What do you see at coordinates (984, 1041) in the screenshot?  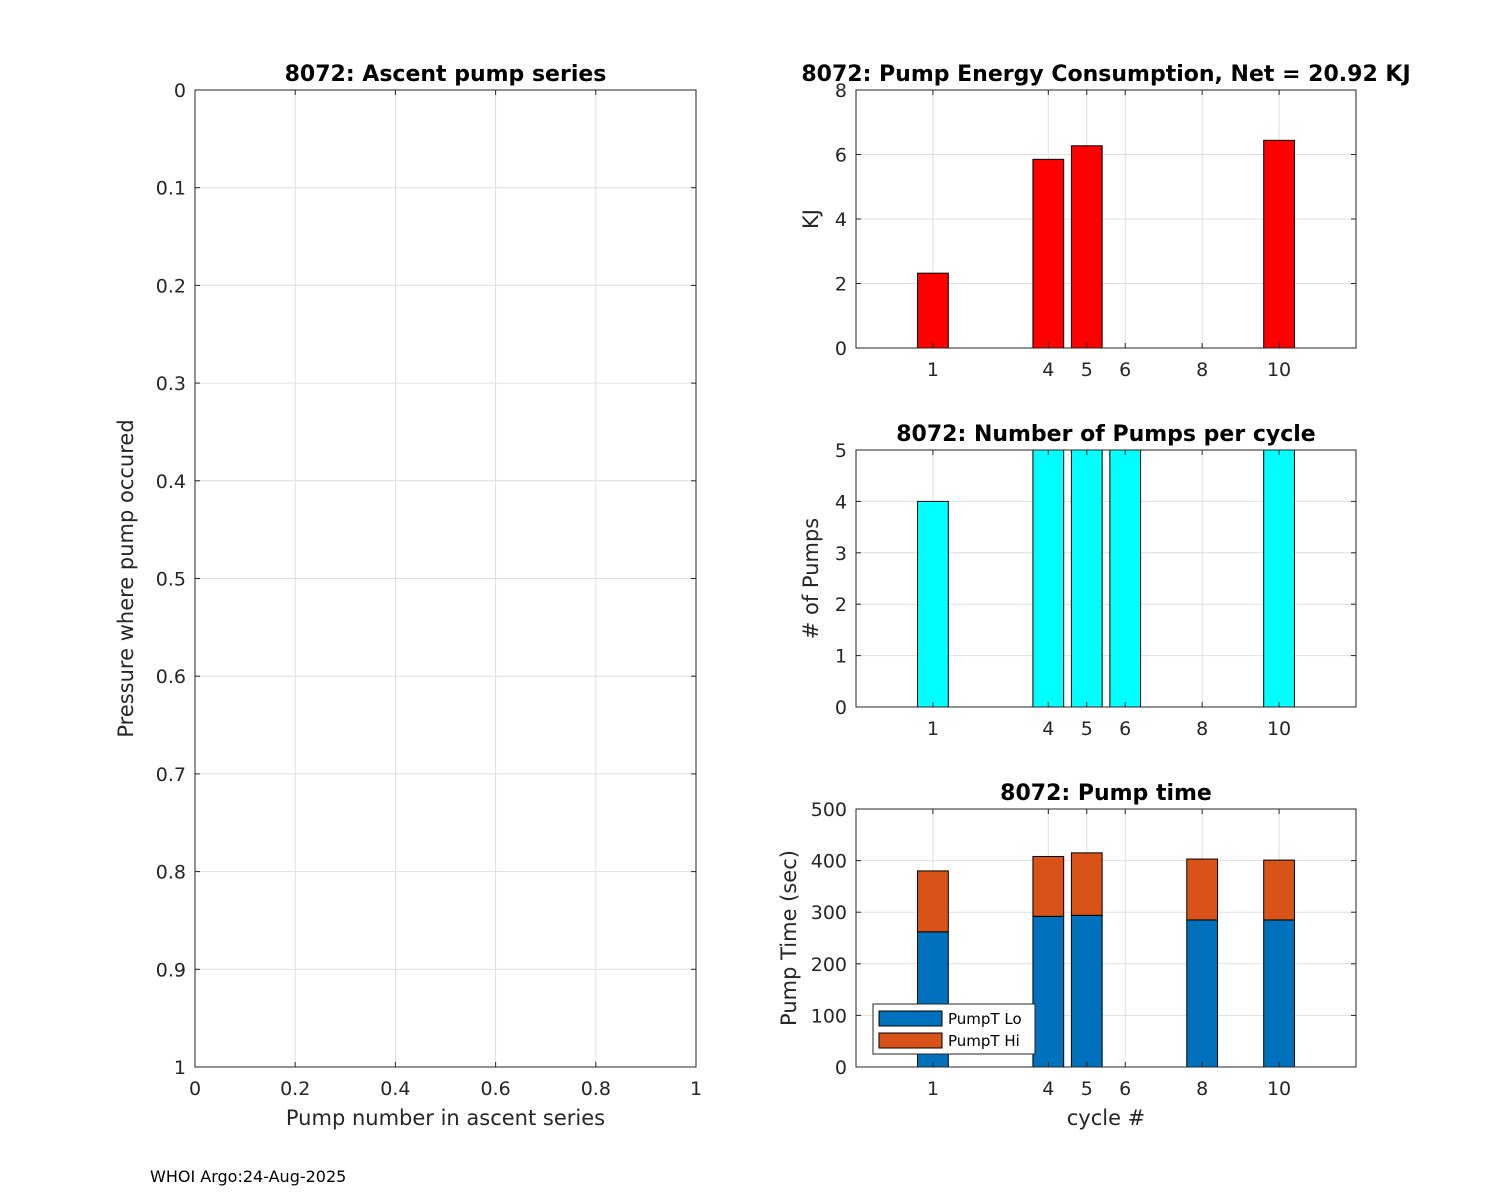 I see `pumptime-legend-label-1: PumpT Hi` at bounding box center [984, 1041].